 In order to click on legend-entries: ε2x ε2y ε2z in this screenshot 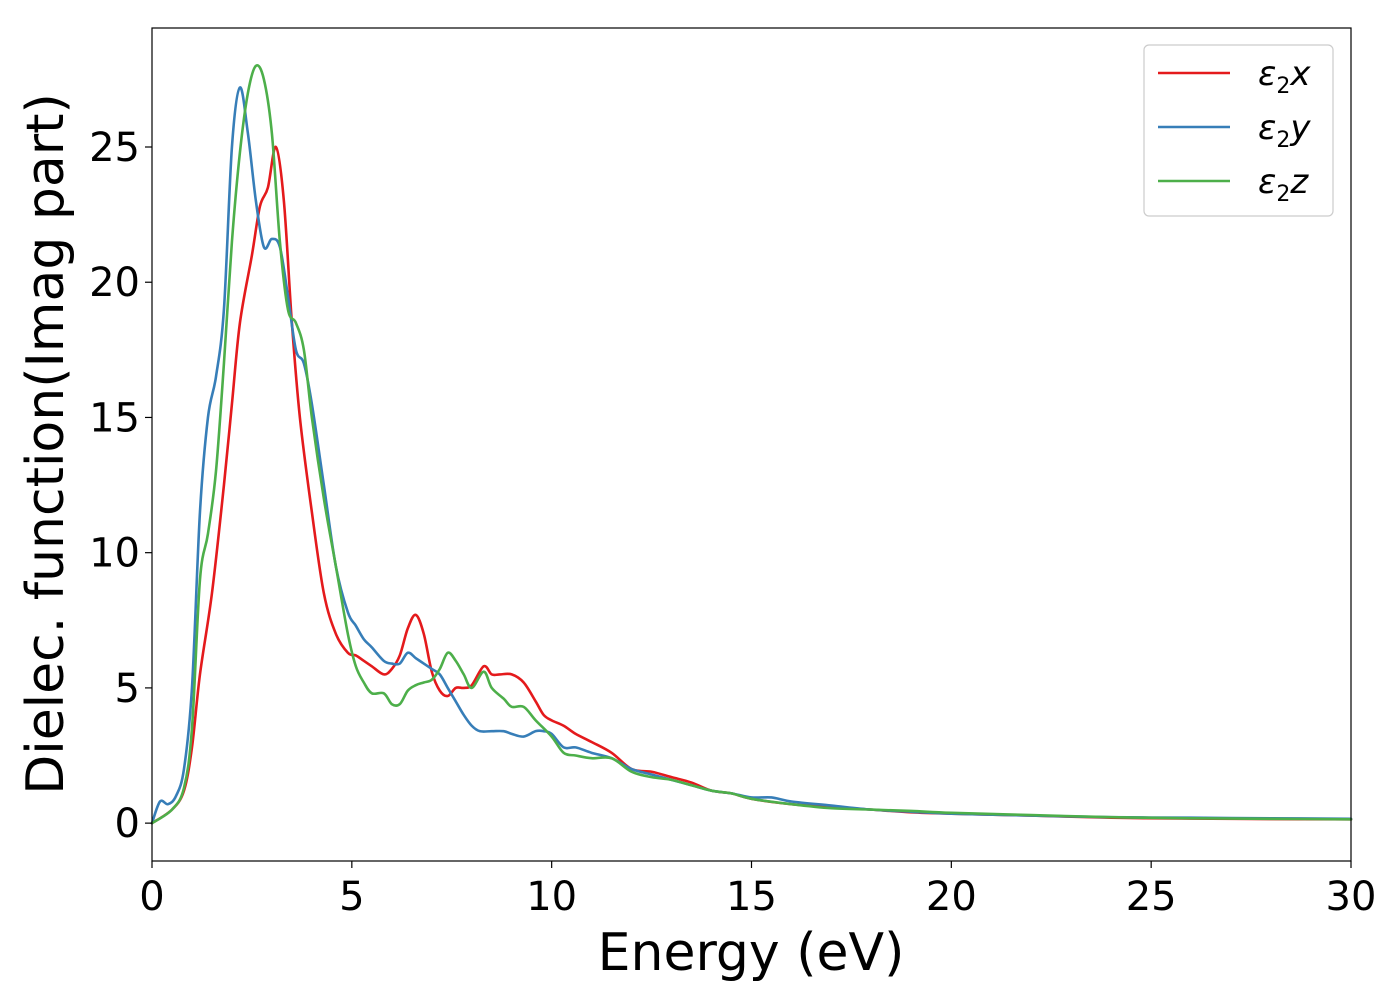, I will do `click(1234, 130)`.